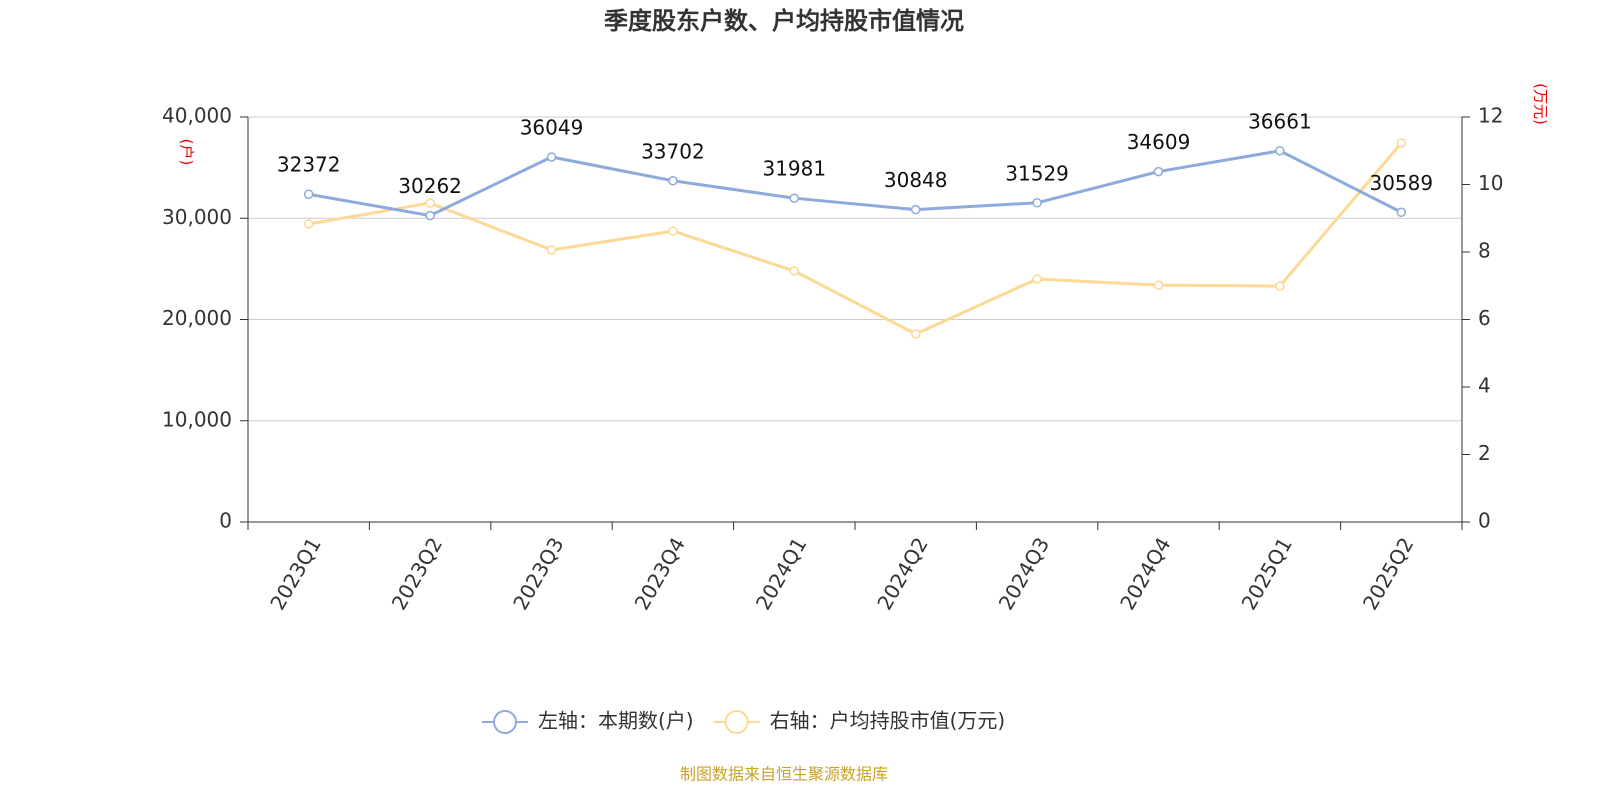 This screenshot has height=800, width=1600. What do you see at coordinates (430, 186) in the screenshot?
I see `data-label: 30262` at bounding box center [430, 186].